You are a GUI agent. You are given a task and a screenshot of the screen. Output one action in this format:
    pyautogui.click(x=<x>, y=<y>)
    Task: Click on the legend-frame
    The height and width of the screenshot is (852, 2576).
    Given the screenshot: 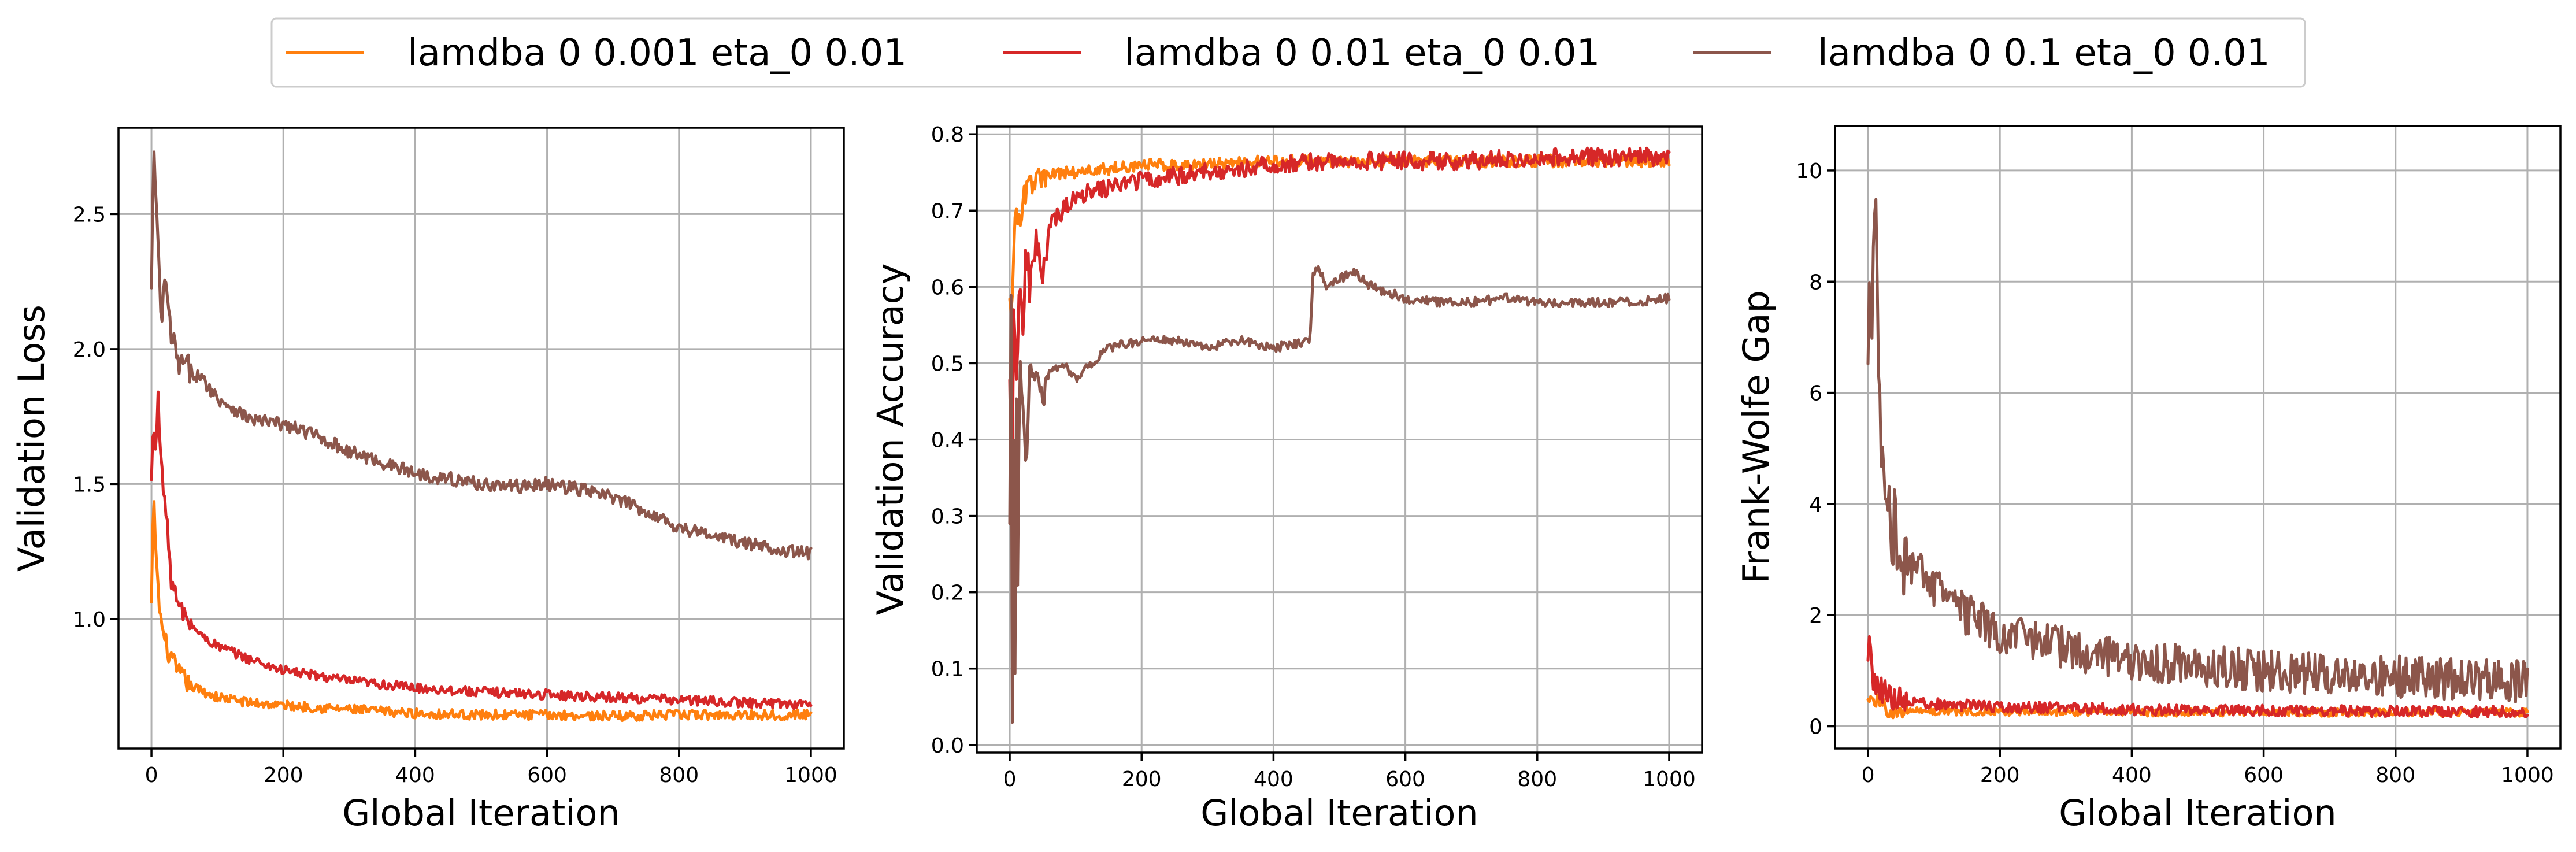 What is the action you would take?
    pyautogui.click(x=1288, y=53)
    